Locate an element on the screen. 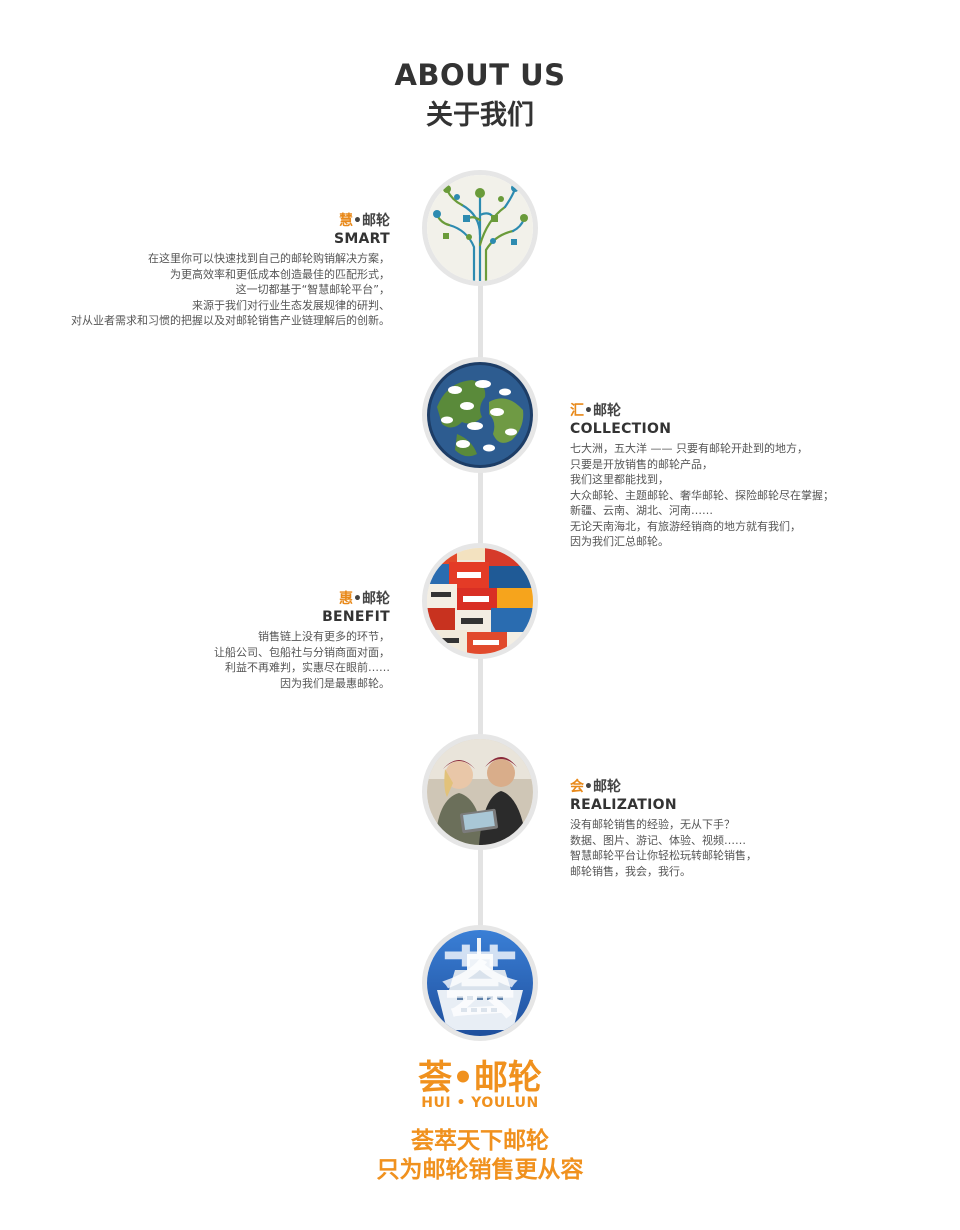  body-line: 七大洲，五大洋 —— 只要有邮轮开赴到的地方， is located at coordinates (689, 448).